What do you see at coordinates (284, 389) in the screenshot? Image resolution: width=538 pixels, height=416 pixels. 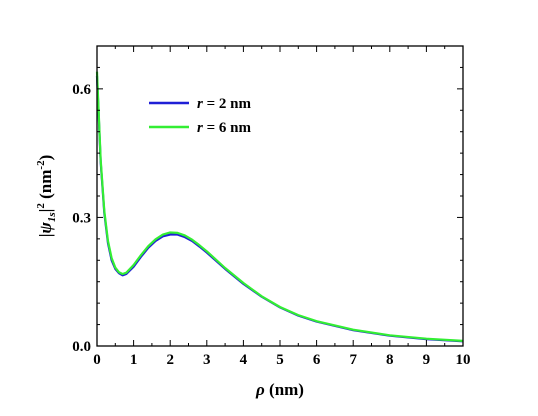 I see `x-axis-unit: (nm)` at bounding box center [284, 389].